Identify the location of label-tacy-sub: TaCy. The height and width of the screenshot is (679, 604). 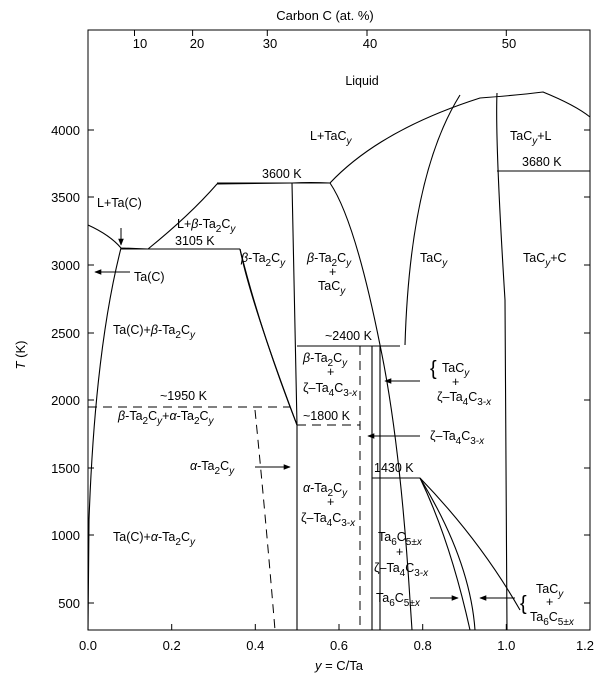
(332, 288).